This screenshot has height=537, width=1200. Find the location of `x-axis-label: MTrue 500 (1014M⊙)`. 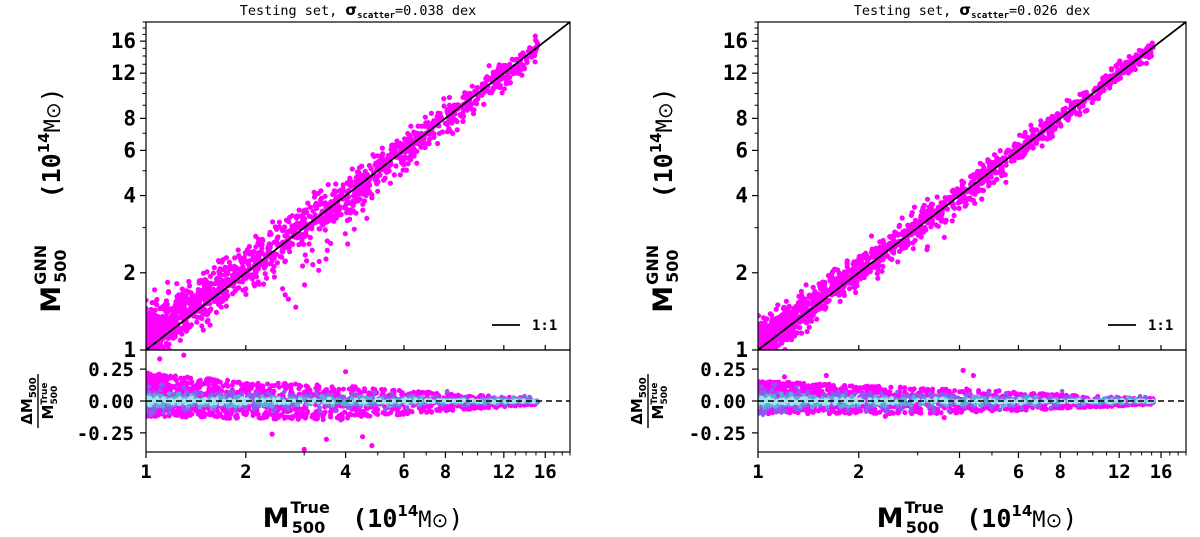

x-axis-label: MTrue 500 (1014M⊙) is located at coordinates (363, 517).